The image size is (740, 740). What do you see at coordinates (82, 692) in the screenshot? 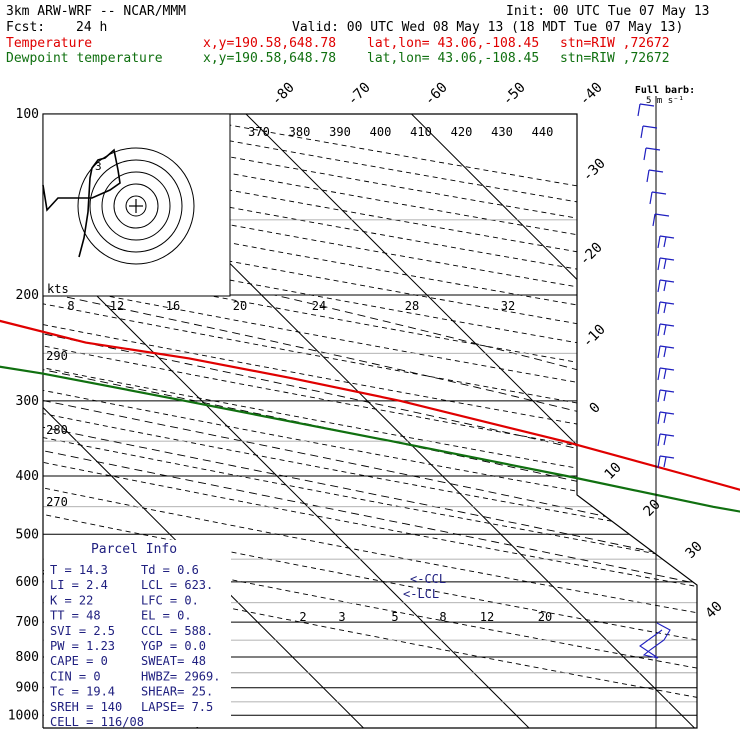
I see `parcel-info-value: Tc = 19.4` at bounding box center [82, 692].